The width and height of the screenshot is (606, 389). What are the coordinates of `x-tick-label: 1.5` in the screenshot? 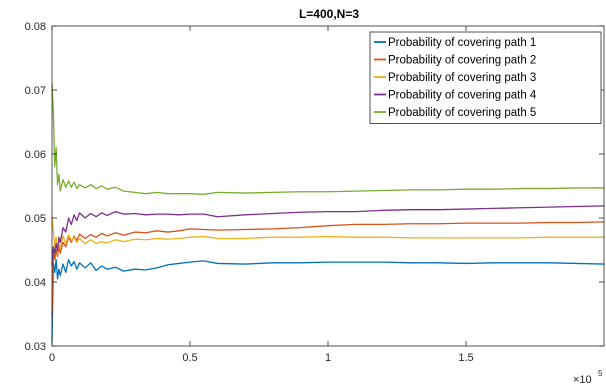 It's located at (465, 358).